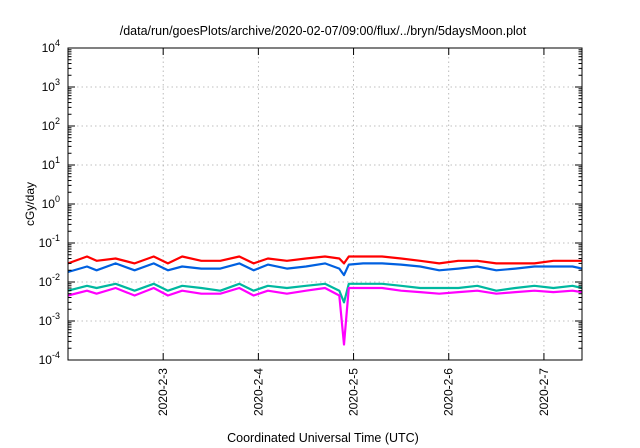 This screenshot has height=448, width=640. What do you see at coordinates (51, 202) in the screenshot?
I see `y-tick-label: 10⁰` at bounding box center [51, 202].